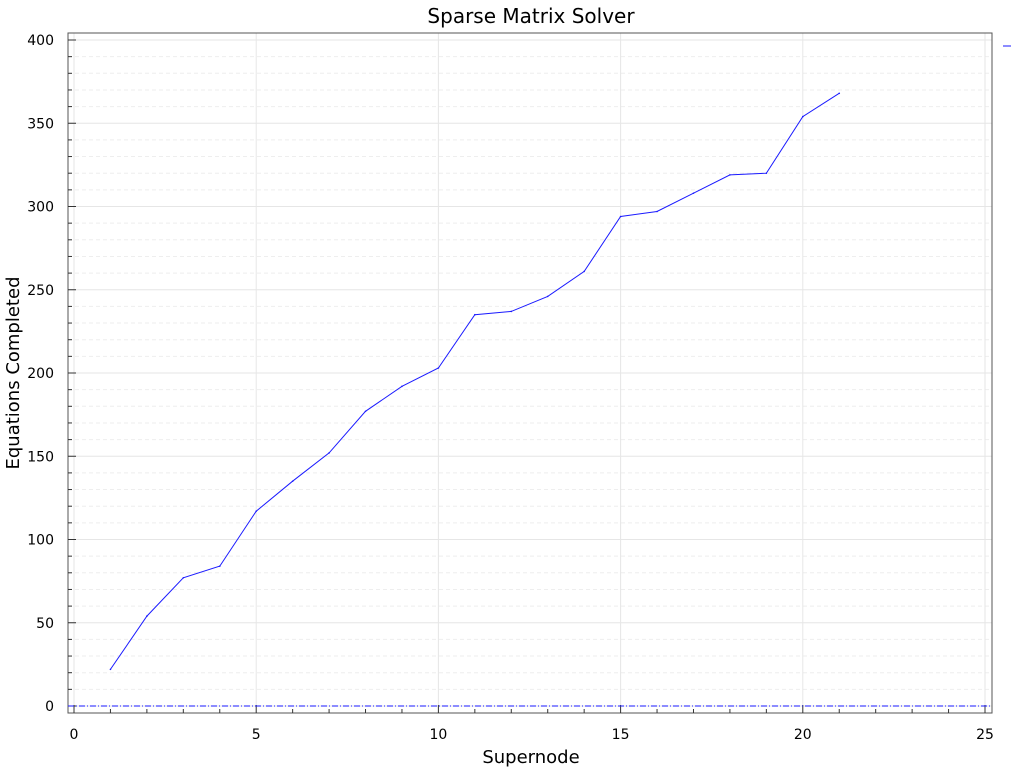  What do you see at coordinates (40, 41) in the screenshot?
I see `y-tick-label: 400` at bounding box center [40, 41].